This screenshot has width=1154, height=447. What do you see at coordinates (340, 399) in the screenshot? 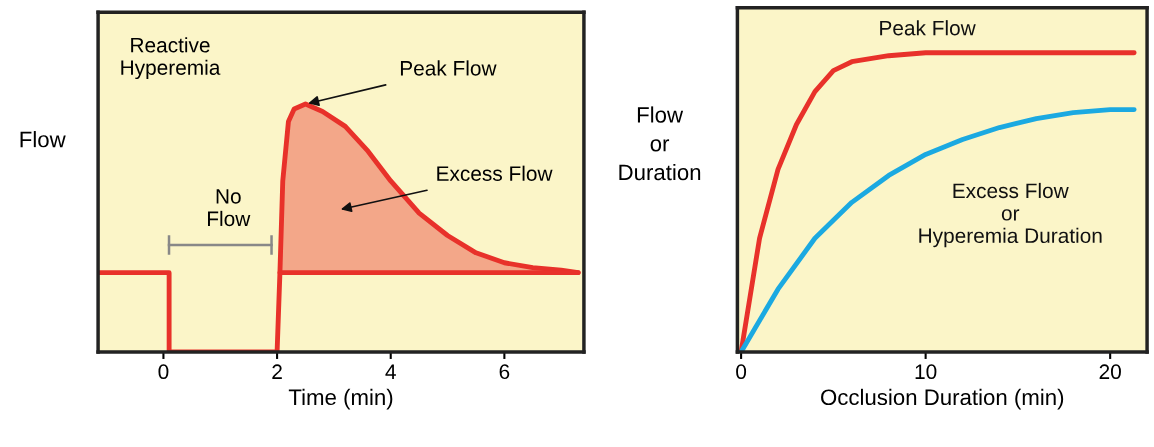
I see `x-axis-title: Time (min)` at bounding box center [340, 399].